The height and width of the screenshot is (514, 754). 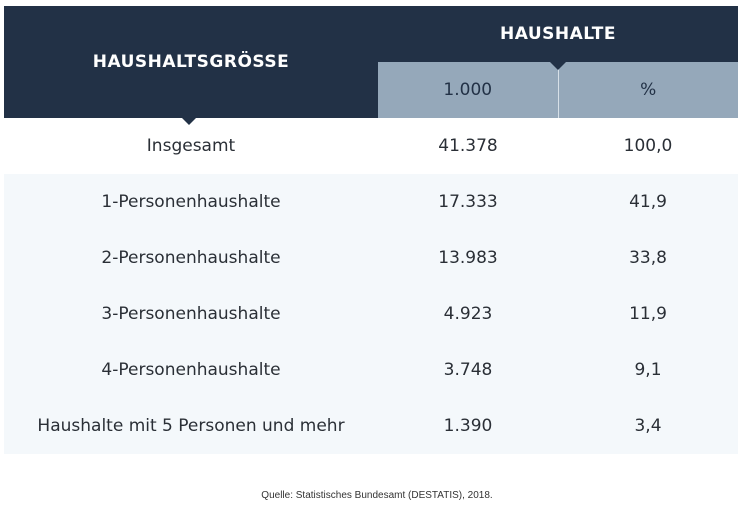 I want to click on row-label: 2-Personenhaushalte, so click(x=191, y=258).